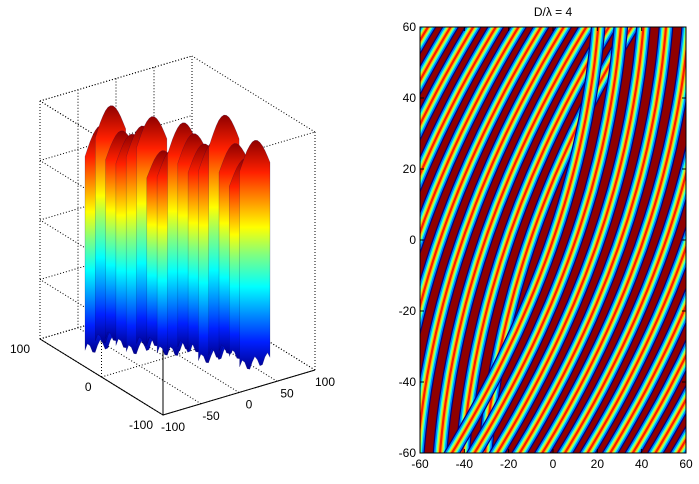 The image size is (699, 484). What do you see at coordinates (509, 464) in the screenshot?
I see `heatmap-x-tick-label: -20` at bounding box center [509, 464].